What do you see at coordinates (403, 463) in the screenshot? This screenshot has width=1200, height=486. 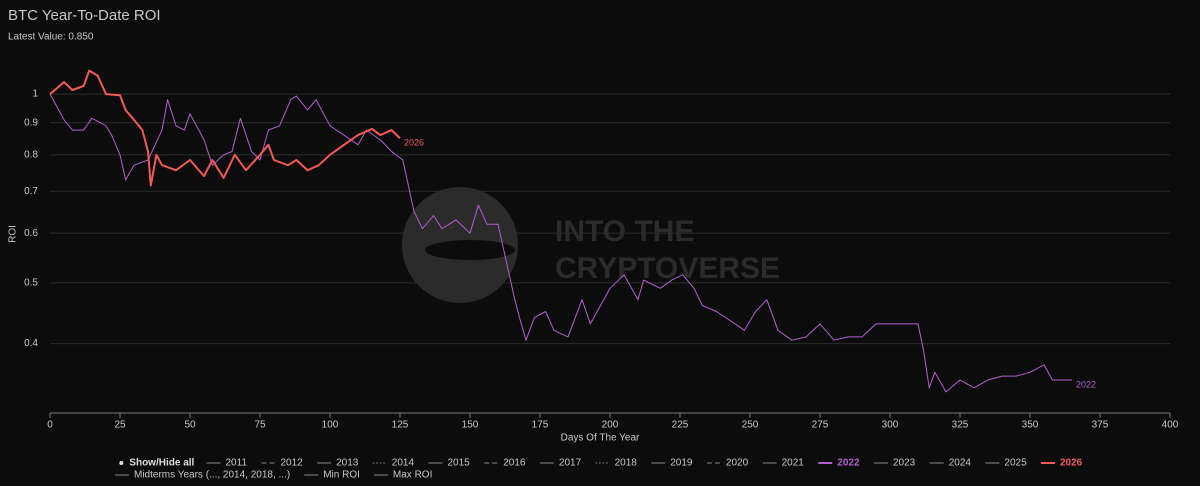 I see `legend-label: 2014` at bounding box center [403, 463].